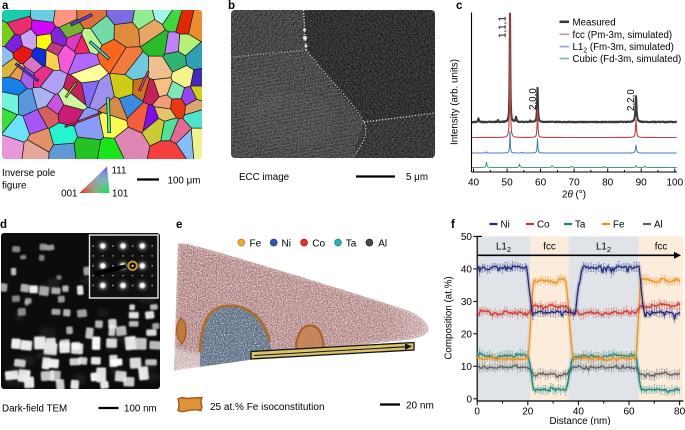 The width and height of the screenshot is (685, 430). What do you see at coordinates (264, 177) in the screenshot?
I see `svg-text: ECC image` at bounding box center [264, 177].